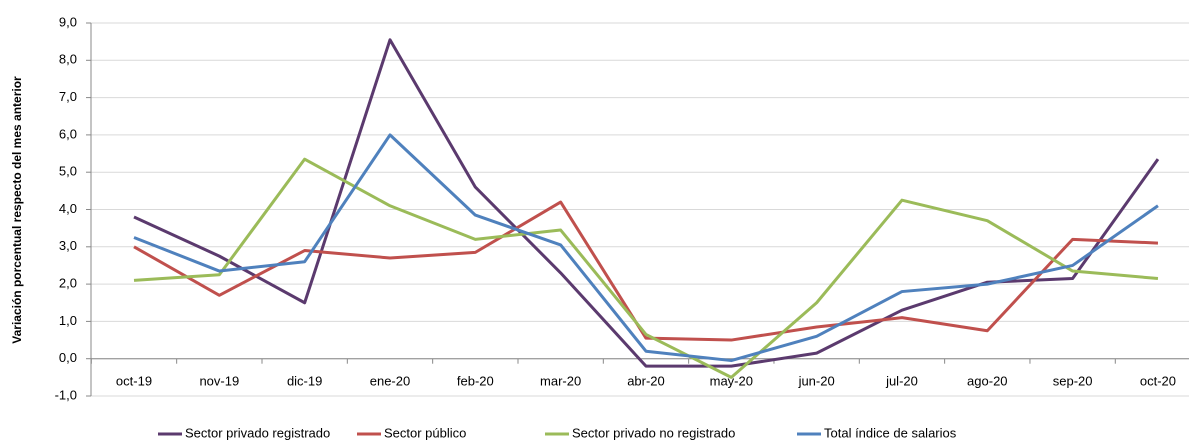  Describe the element at coordinates (731, 380) in the screenshot. I see `x-tick-label: may-20` at that location.